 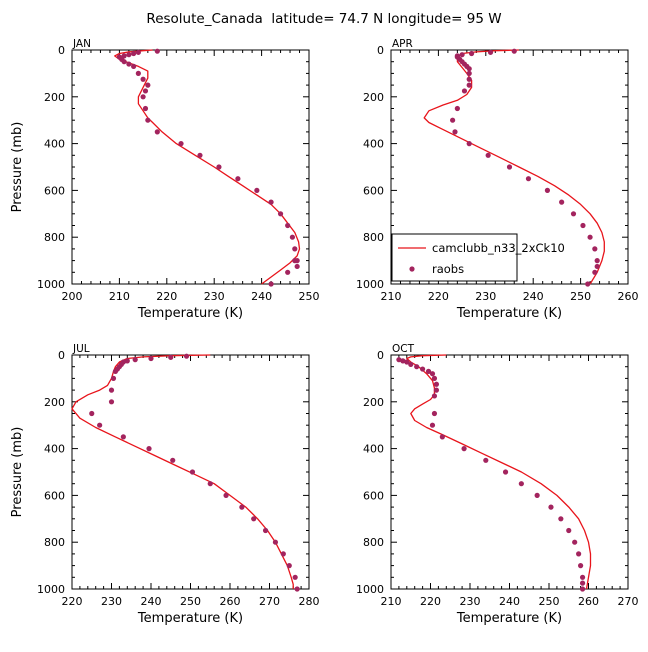 What do you see at coordinates (454, 257) in the screenshot?
I see `legend-box` at bounding box center [454, 257].